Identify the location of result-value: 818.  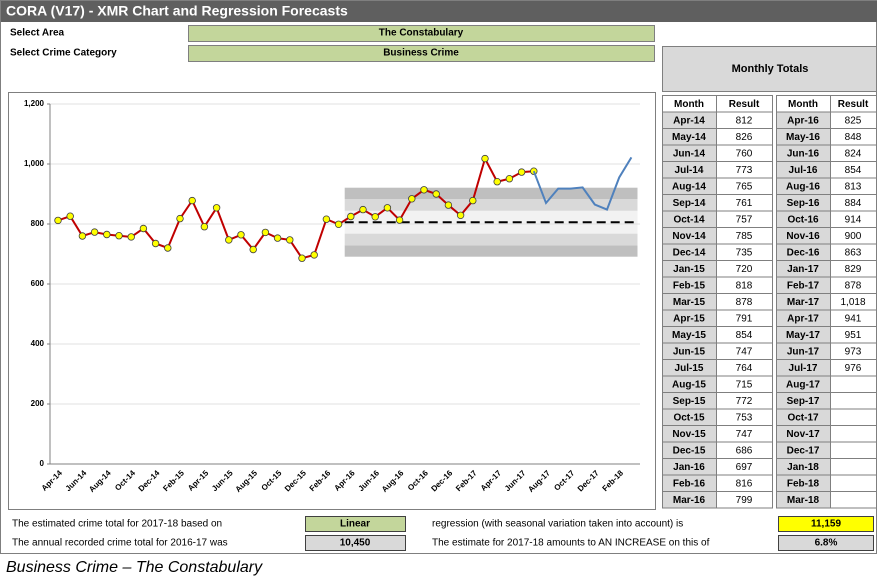
(744, 285).